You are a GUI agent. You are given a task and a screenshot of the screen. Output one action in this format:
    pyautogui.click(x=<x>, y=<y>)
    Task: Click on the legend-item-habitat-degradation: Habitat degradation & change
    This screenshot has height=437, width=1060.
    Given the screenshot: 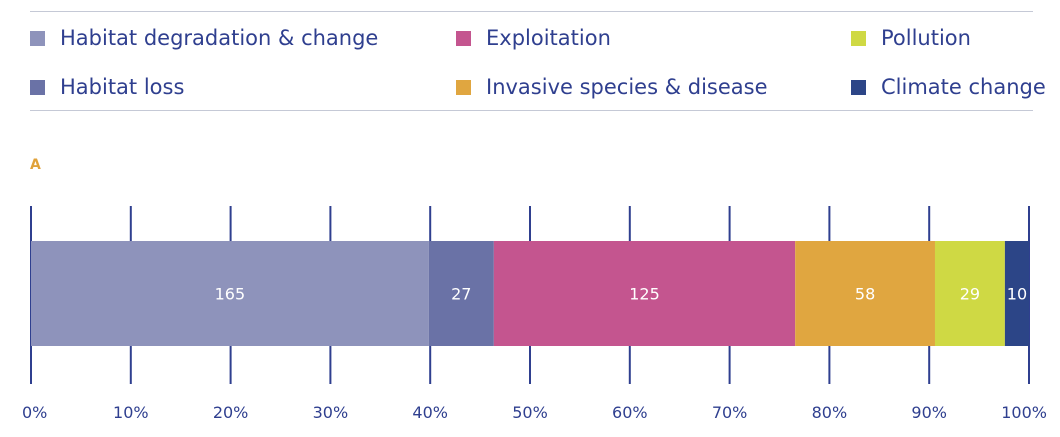 What is the action you would take?
    pyautogui.click(x=204, y=38)
    